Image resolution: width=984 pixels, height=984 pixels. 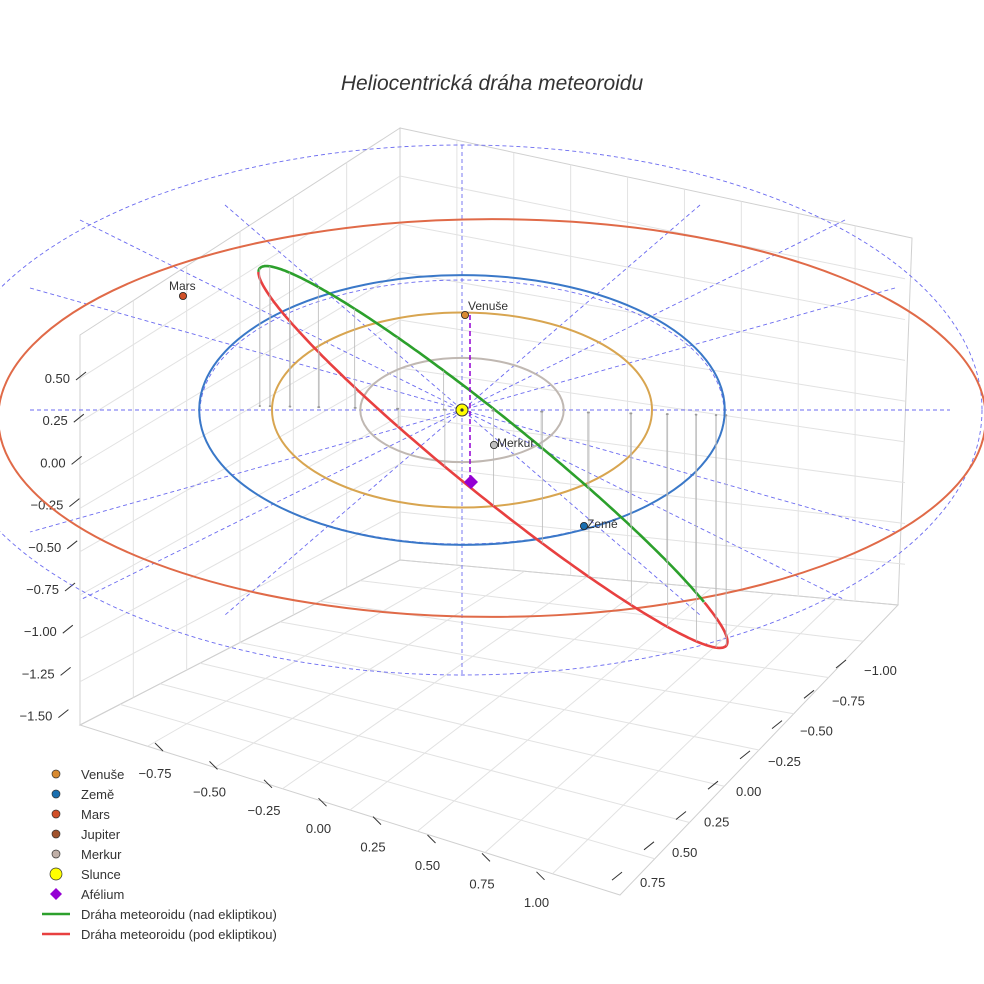 I want to click on sun-center, so click(x=462, y=410).